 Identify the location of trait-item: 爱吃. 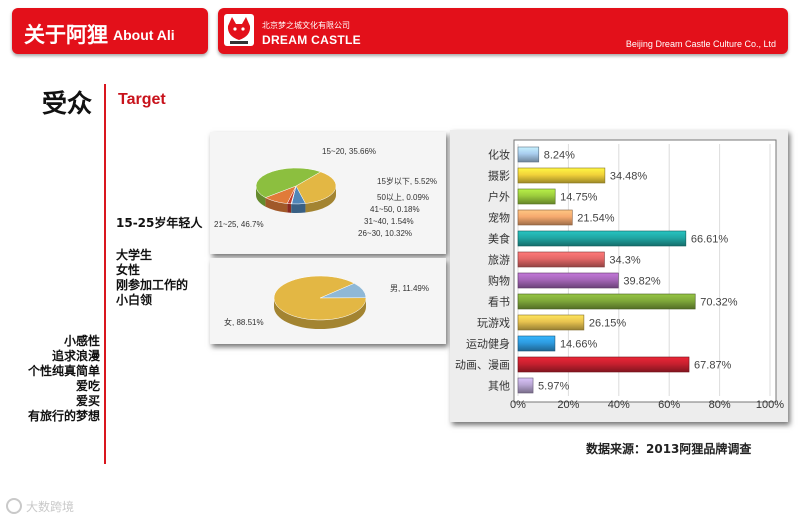
(87, 386).